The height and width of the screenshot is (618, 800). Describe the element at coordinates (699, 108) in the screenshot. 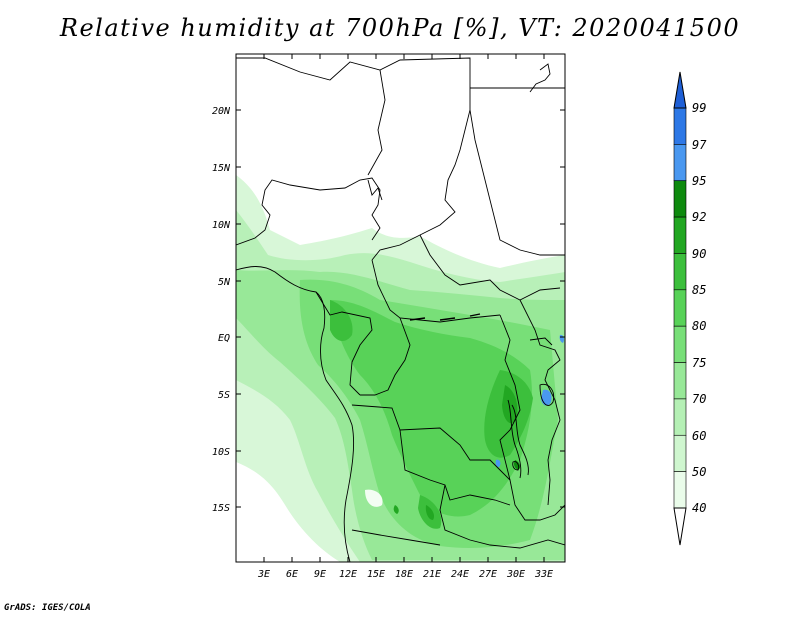

I see `colorbar-label: 99` at that location.